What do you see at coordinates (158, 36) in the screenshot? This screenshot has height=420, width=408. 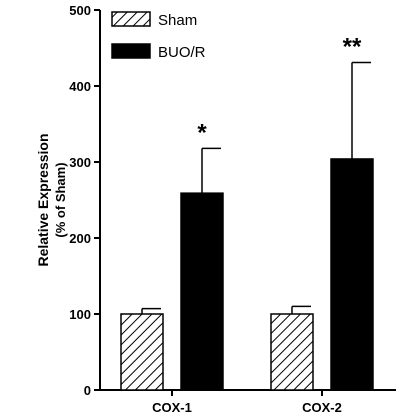 I see `legend: Sham BUO/R` at bounding box center [158, 36].